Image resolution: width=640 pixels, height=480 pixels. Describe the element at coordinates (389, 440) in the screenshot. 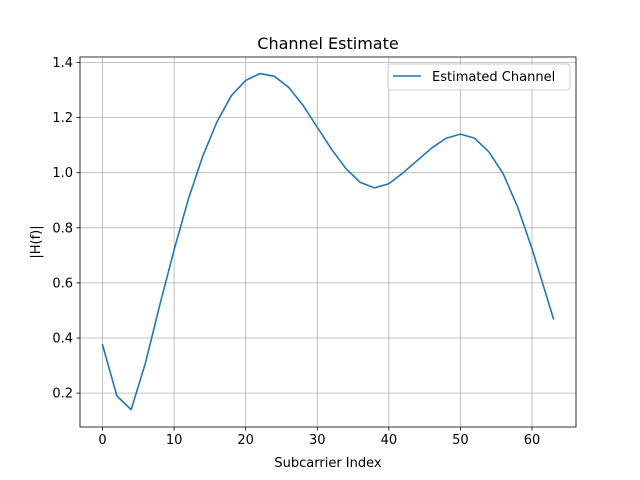

I see `x-tick-label: 40` at that location.